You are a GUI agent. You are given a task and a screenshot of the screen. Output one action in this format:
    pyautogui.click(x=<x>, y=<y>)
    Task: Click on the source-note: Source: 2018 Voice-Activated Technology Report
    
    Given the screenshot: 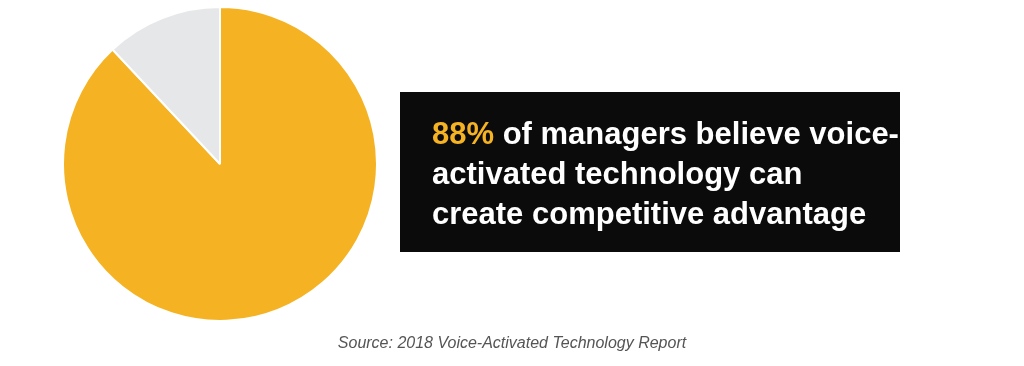 What is the action you would take?
    pyautogui.click(x=512, y=343)
    